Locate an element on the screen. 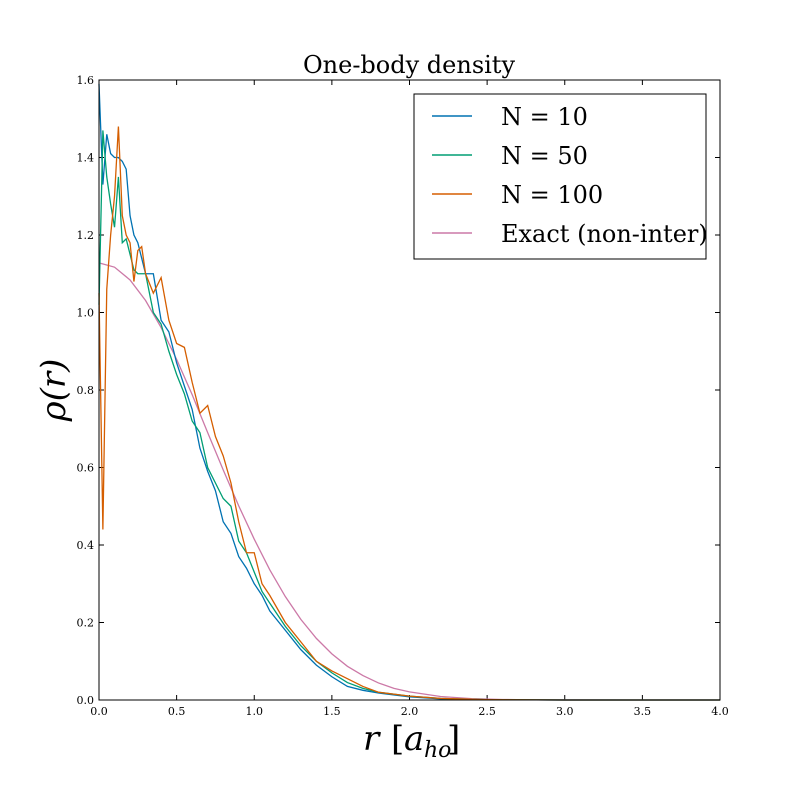 This screenshot has width=800, height=800. x-tick-label: 1.5 is located at coordinates (332, 711).